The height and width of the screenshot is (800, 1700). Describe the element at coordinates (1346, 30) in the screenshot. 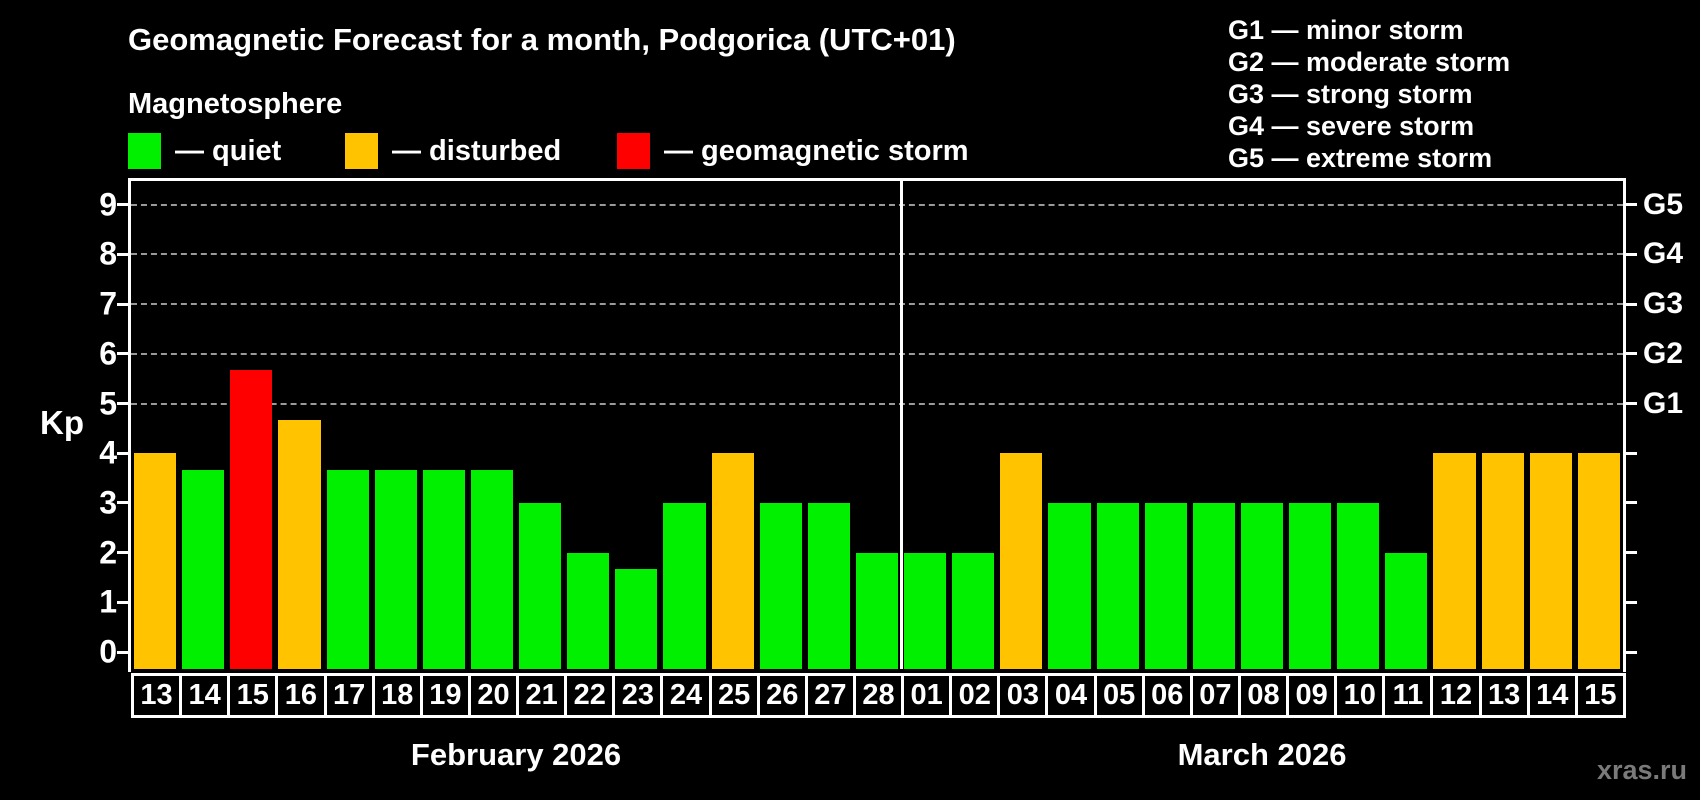

I see `g-legend-g1: G1 — minor storm` at that location.